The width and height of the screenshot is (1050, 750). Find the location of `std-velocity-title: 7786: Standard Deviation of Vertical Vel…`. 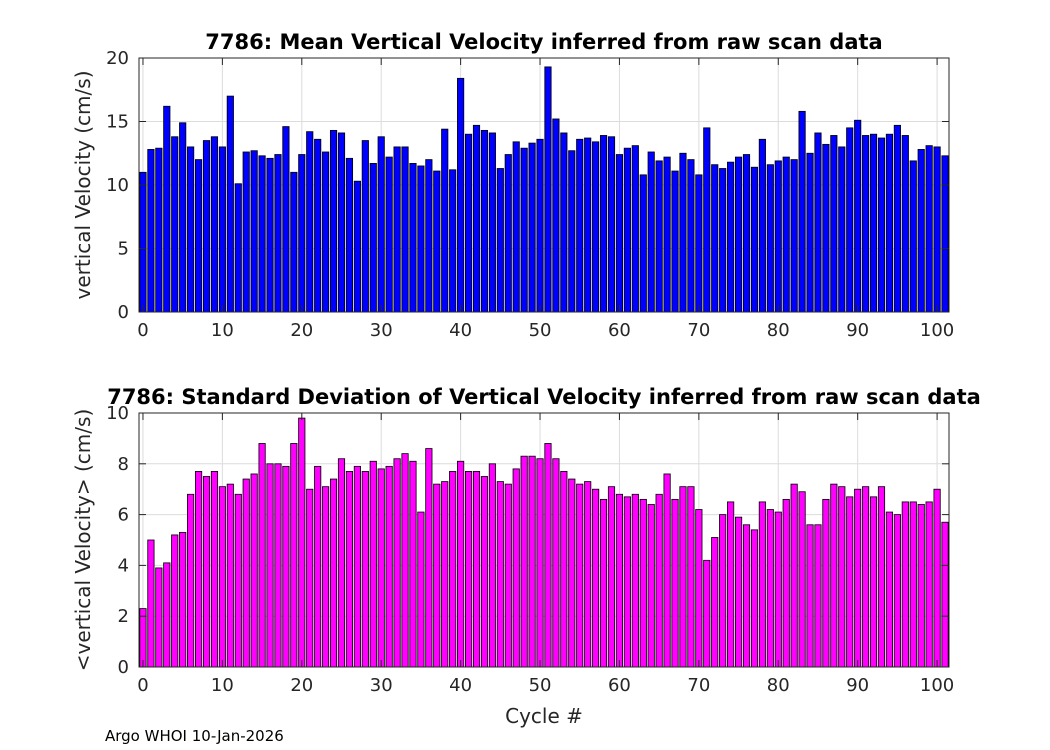

std-velocity-title: 7786: Standard Deviation of Vertical Vel… is located at coordinates (544, 397).